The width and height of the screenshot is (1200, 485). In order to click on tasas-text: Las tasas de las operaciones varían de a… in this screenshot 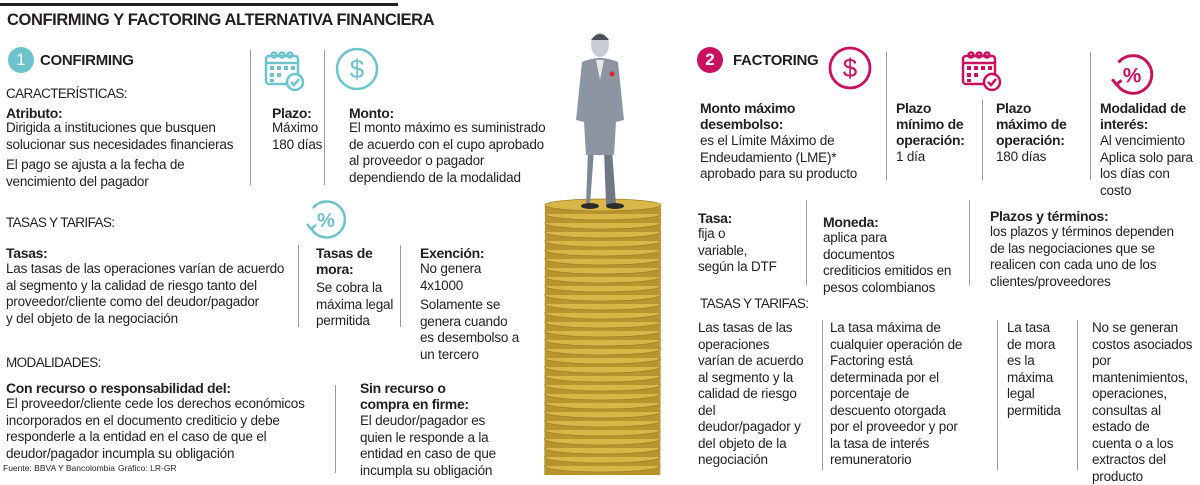, I will do `click(145, 293)`.